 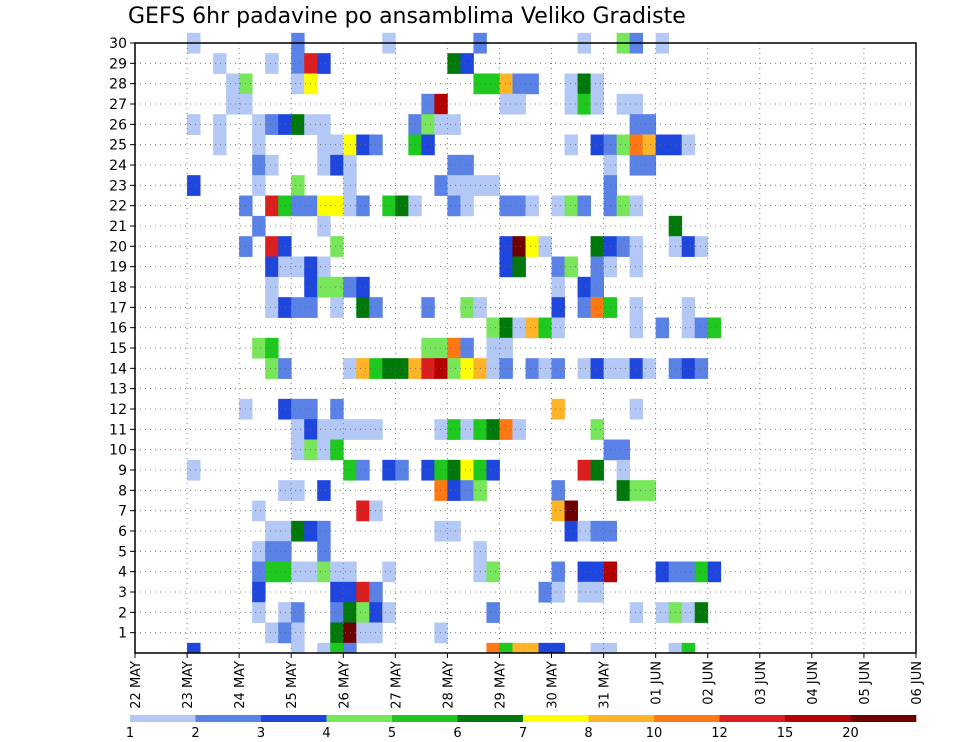 What do you see at coordinates (344, 685) in the screenshot?
I see `x-tick-label: 26 MAY` at bounding box center [344, 685].